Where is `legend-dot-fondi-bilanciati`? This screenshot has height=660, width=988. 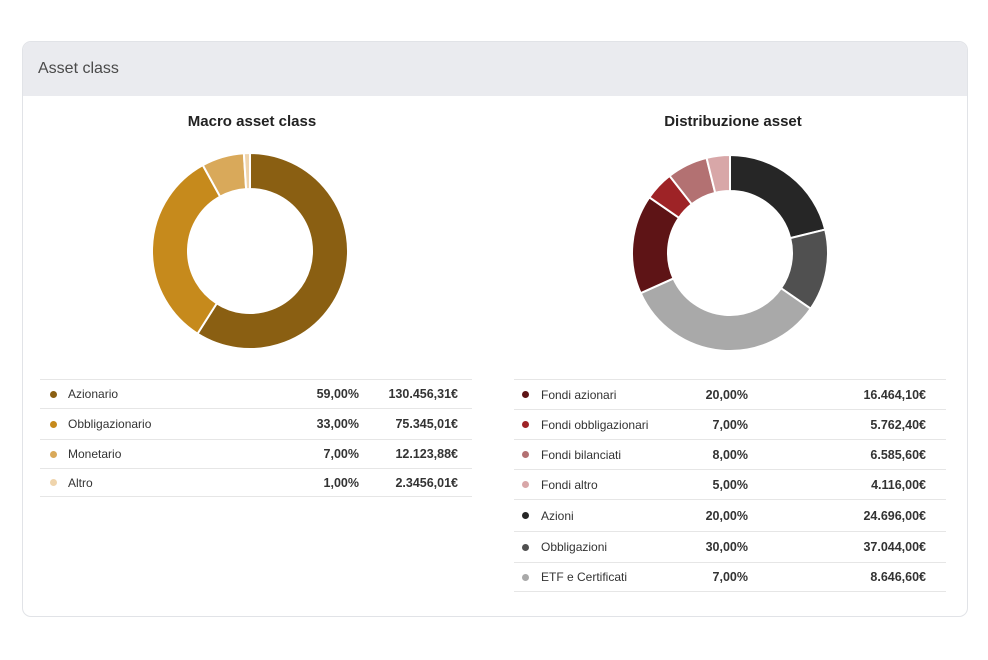 legend-dot-fondi-bilanciati is located at coordinates (525, 454).